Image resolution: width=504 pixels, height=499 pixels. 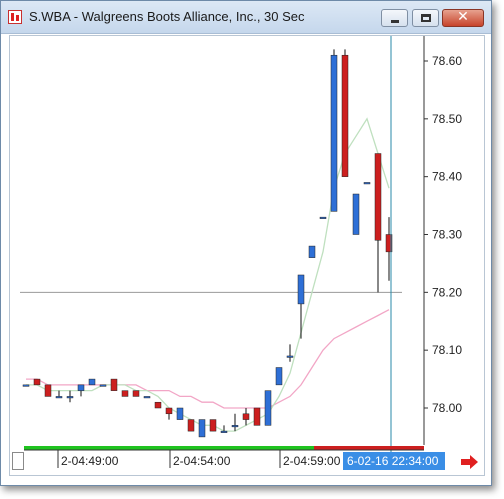 I want to click on price-axis-label: 78.50, so click(x=447, y=119).